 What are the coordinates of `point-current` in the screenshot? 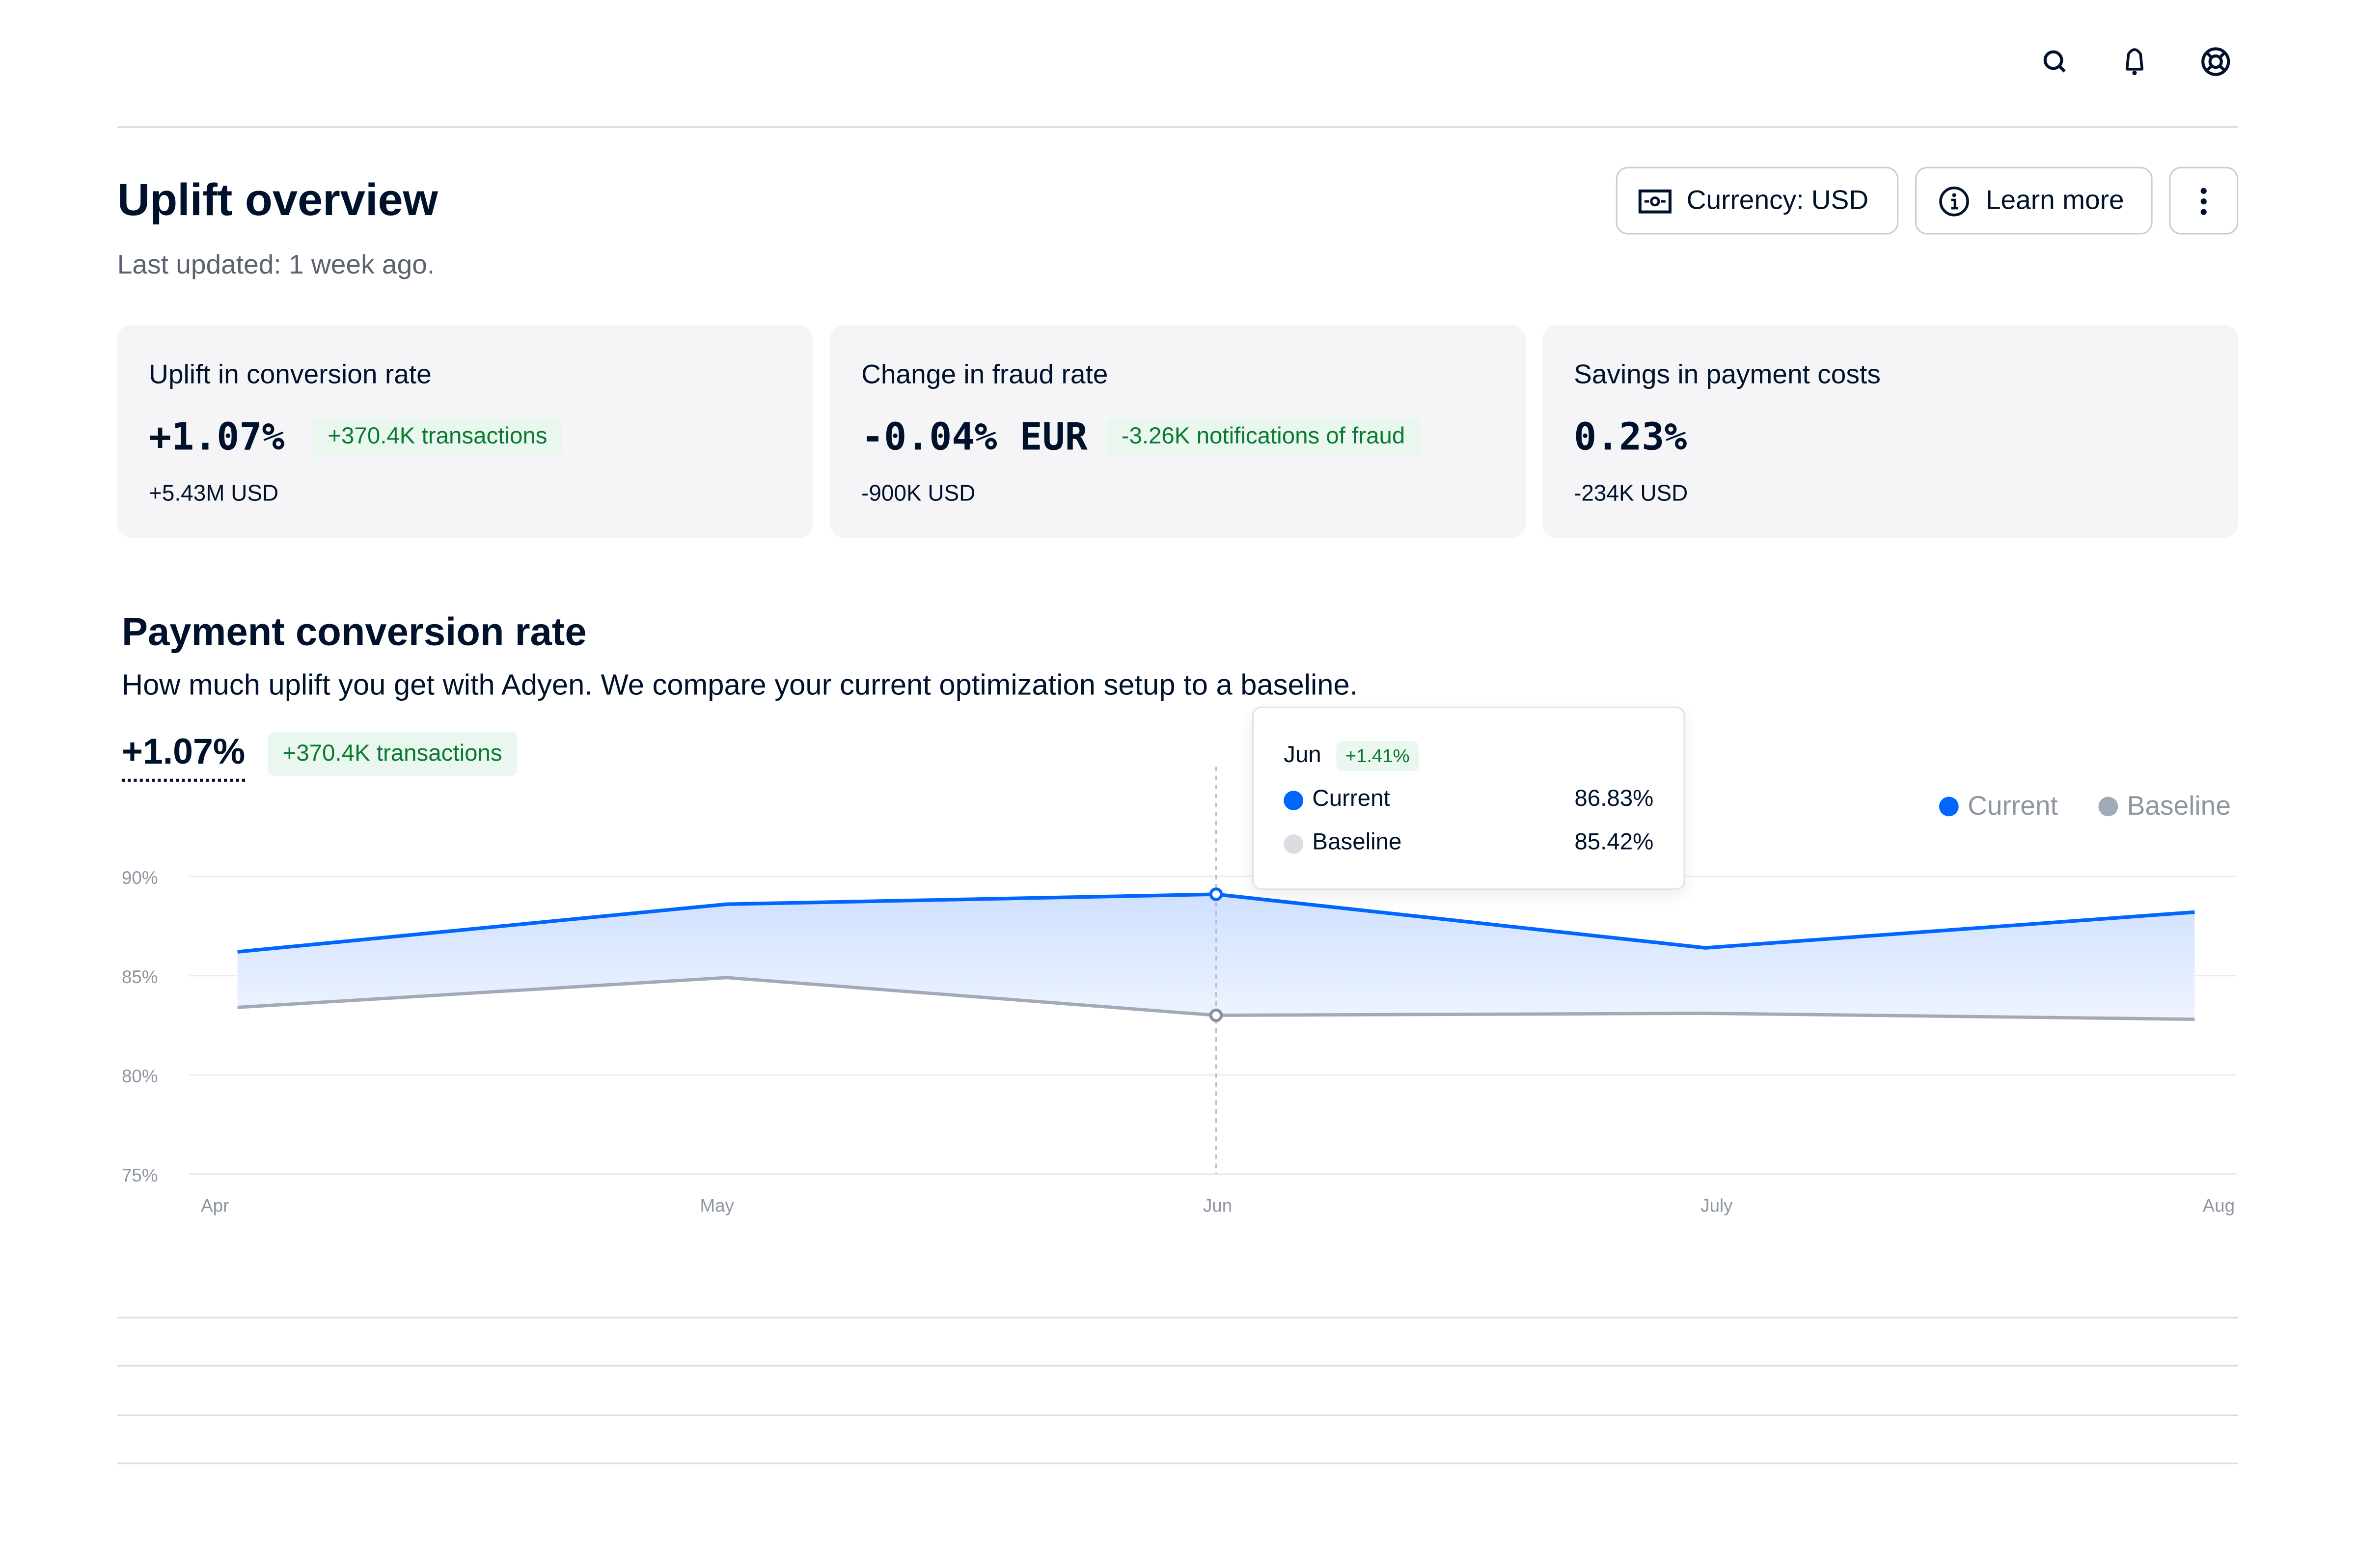 It's located at (1216, 894).